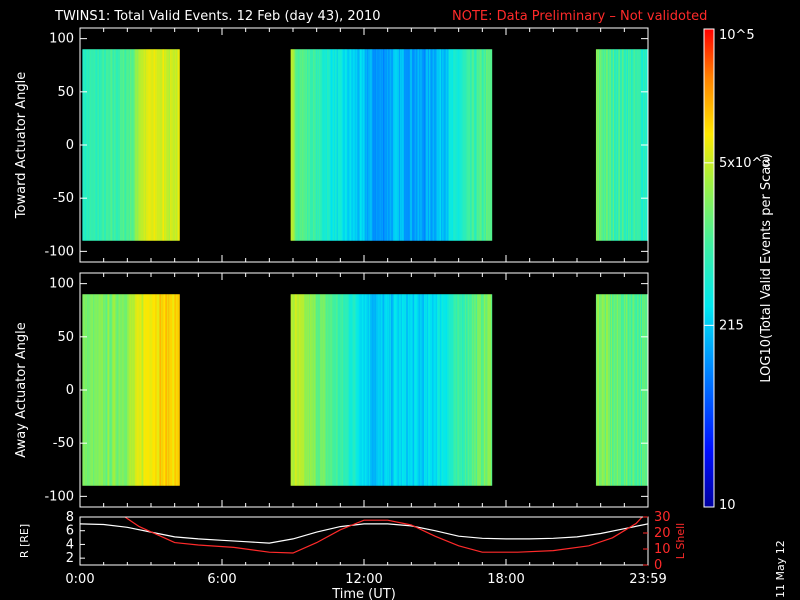 The image size is (800, 600). What do you see at coordinates (63, 443) in the screenshot?
I see `y-tick-label: -50` at bounding box center [63, 443].